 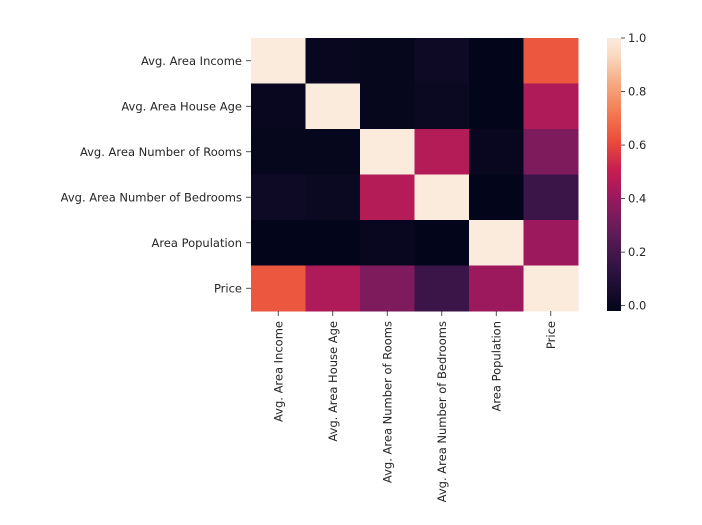 I want to click on colorbar-tick-label: 0.4, so click(x=637, y=199).